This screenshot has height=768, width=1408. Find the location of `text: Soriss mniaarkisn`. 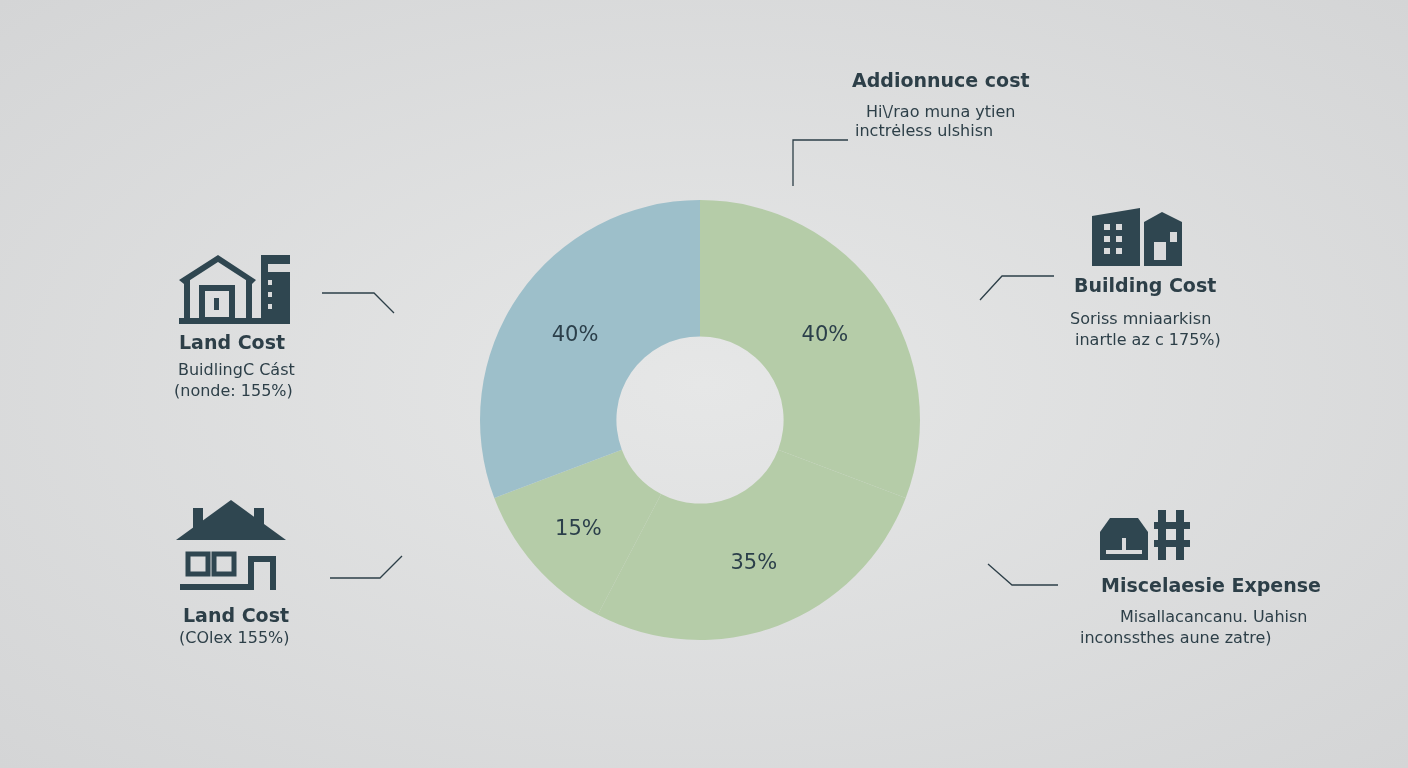

text: Soriss mniaarkisn is located at coordinates (1141, 318).